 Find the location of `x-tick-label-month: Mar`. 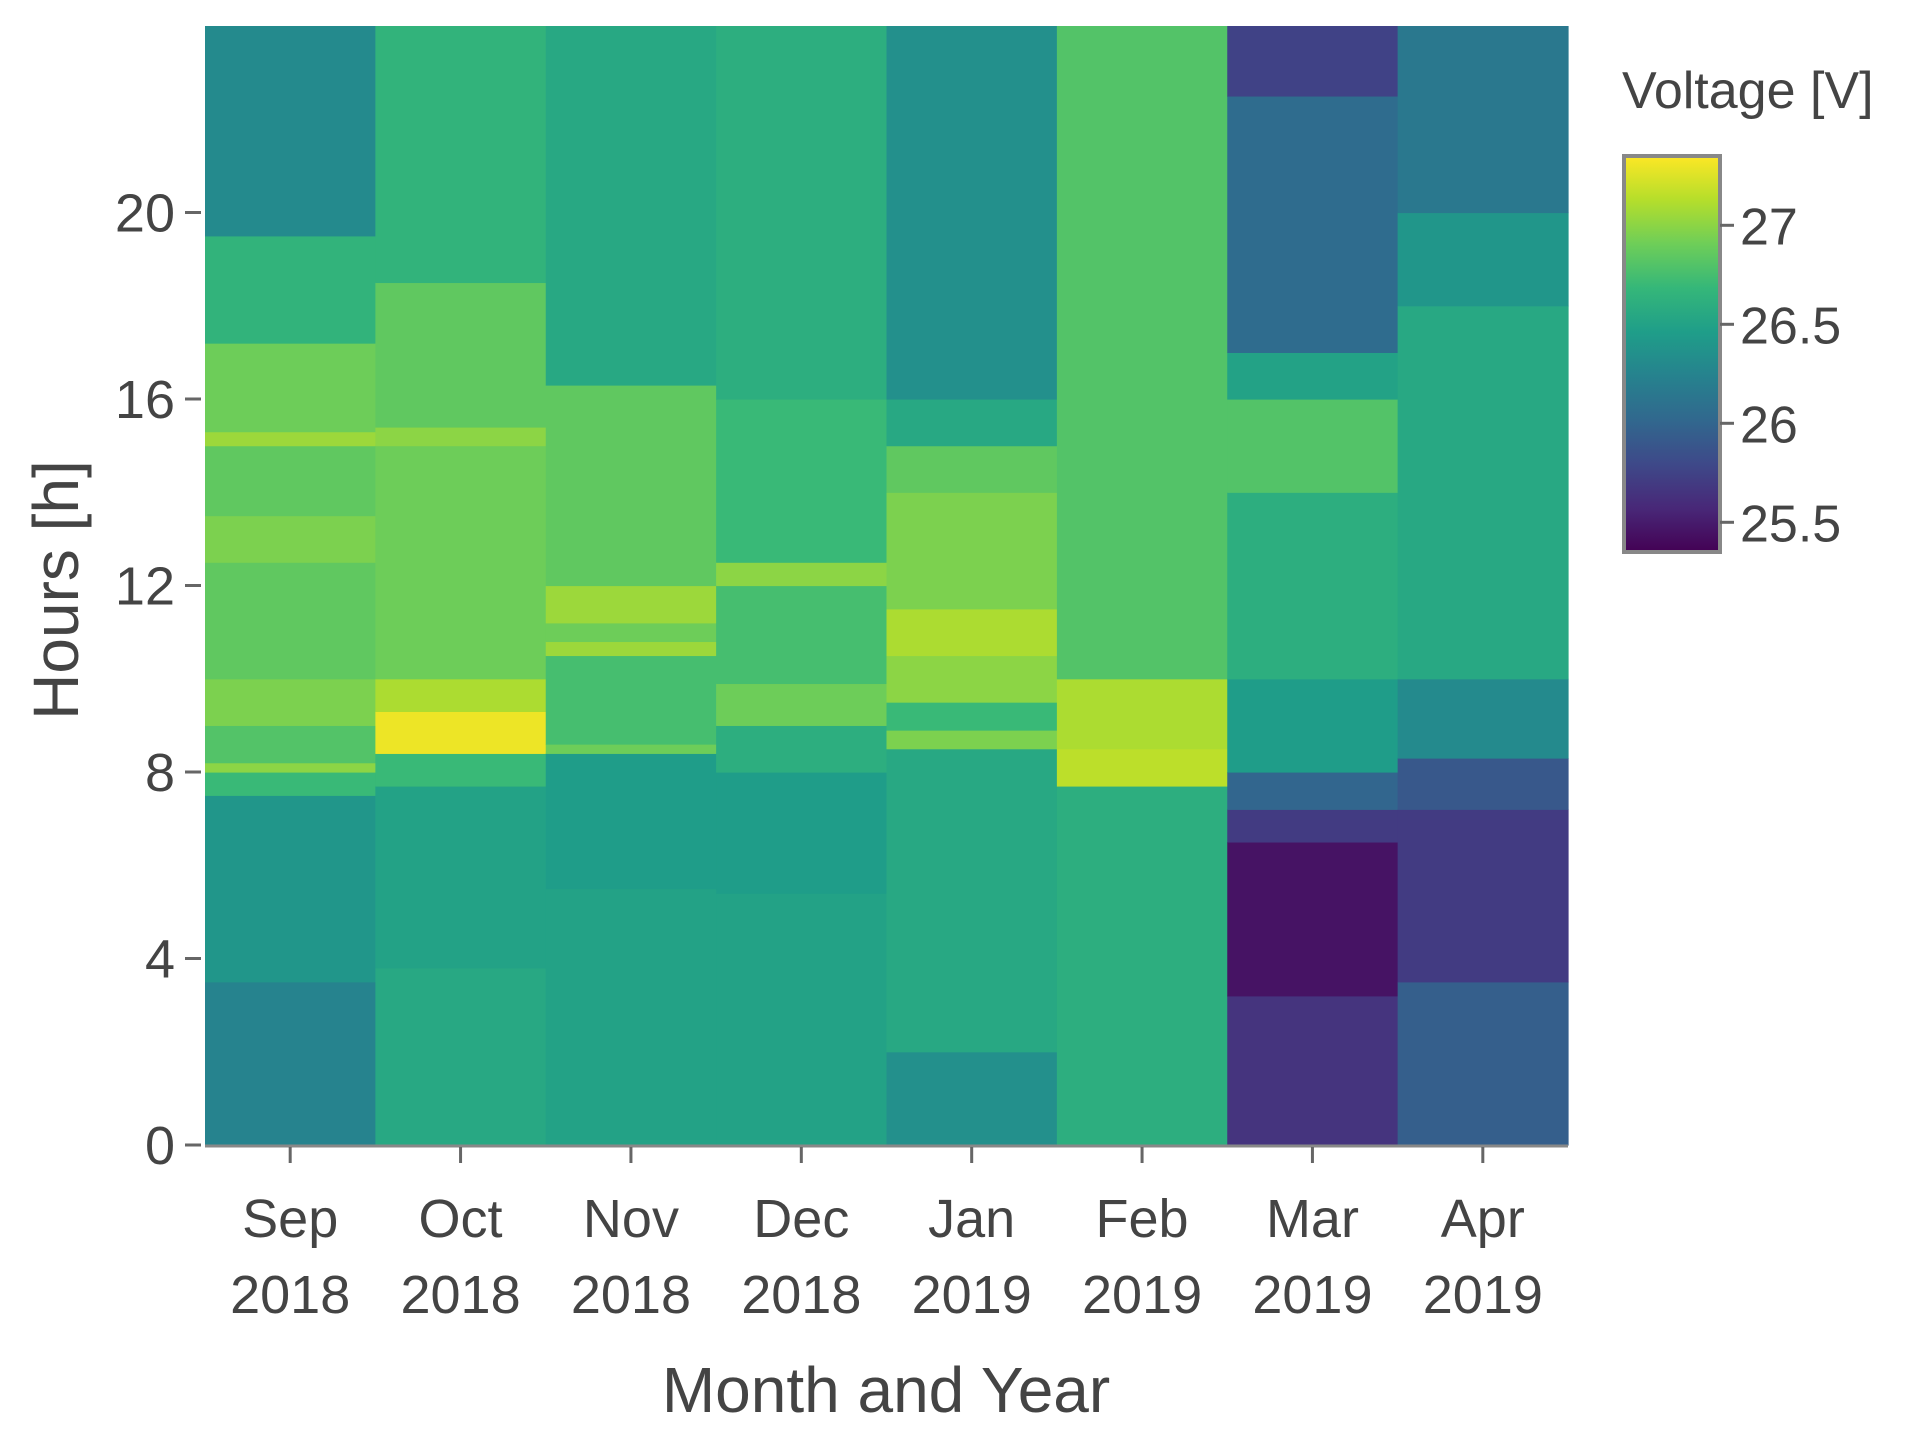

x-tick-label-month: Mar is located at coordinates (1312, 1219).